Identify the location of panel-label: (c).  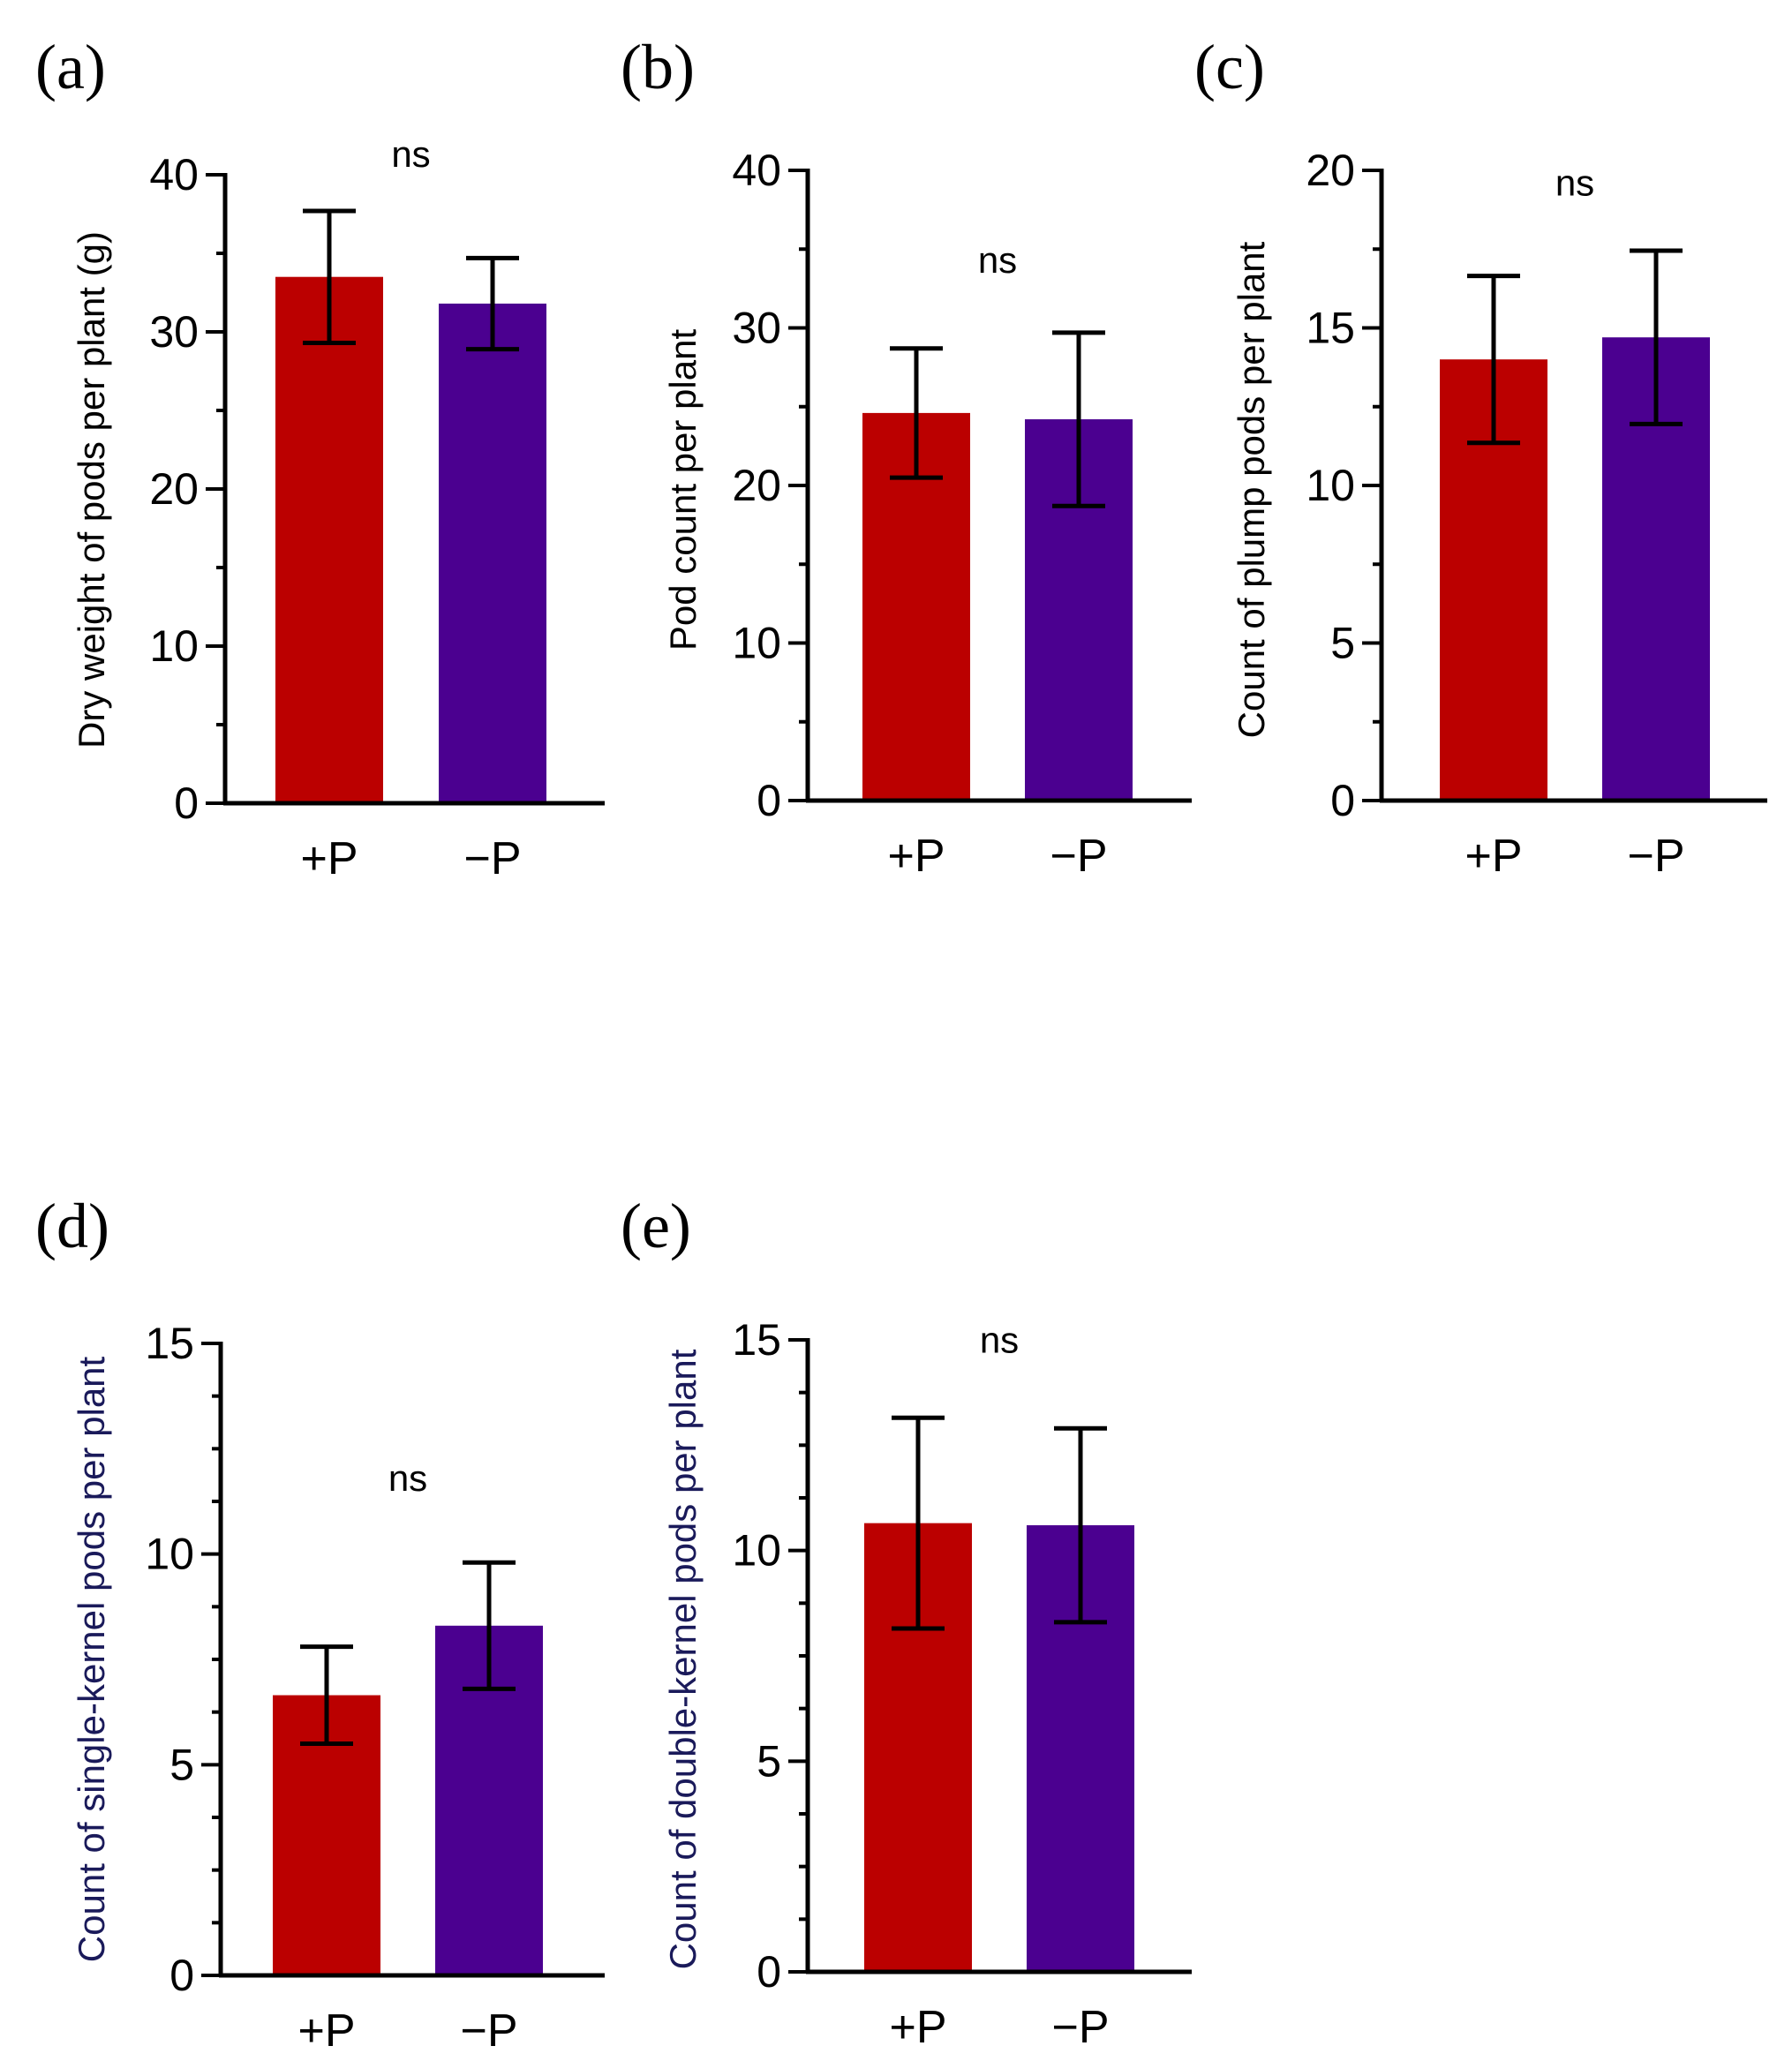
(1229, 67).